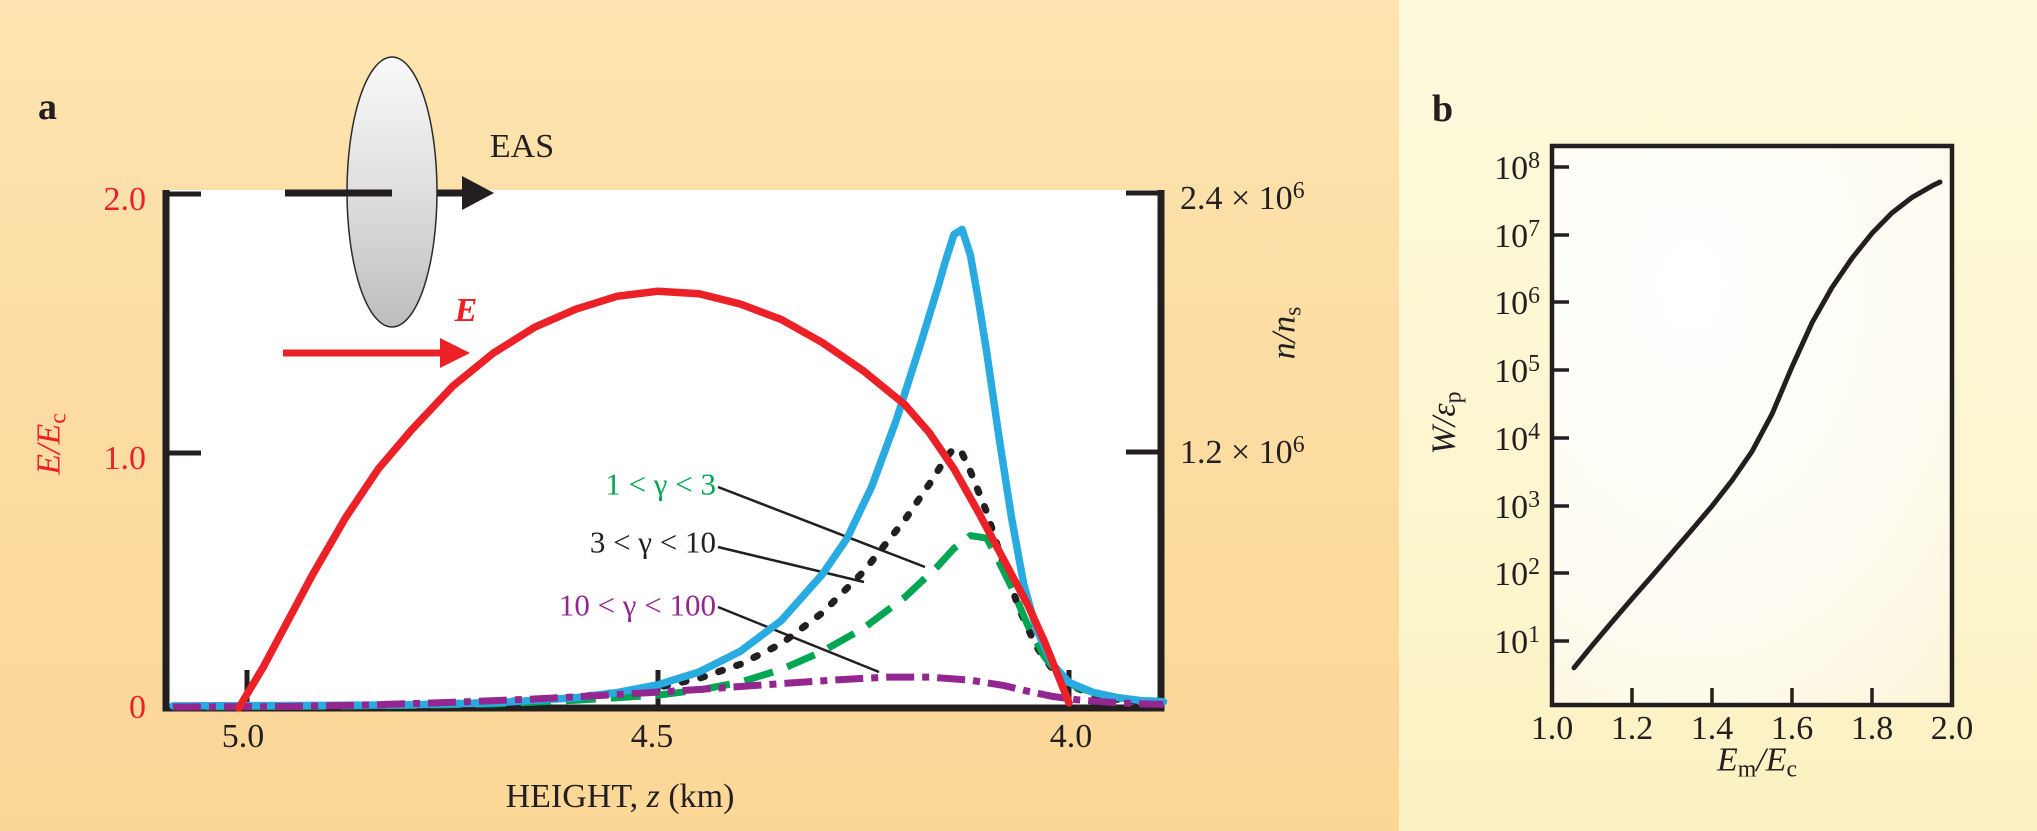  Describe the element at coordinates (1872, 728) in the screenshot. I see `panel-b-xtick-1.8: 1.8` at that location.